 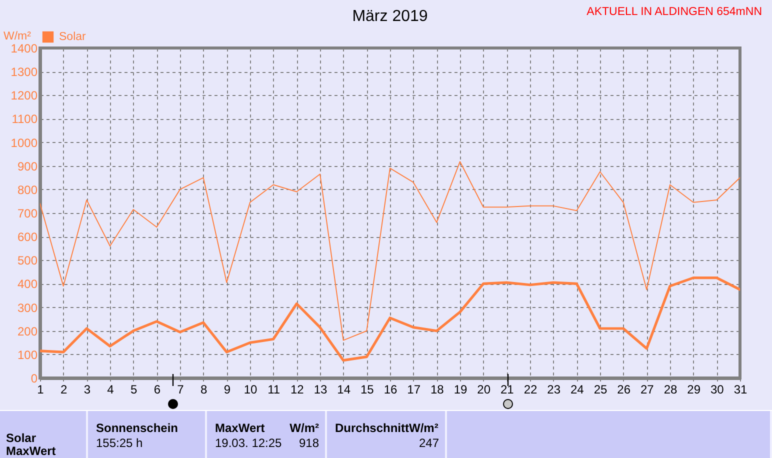 I want to click on x-tick-label: 19, so click(x=461, y=389).